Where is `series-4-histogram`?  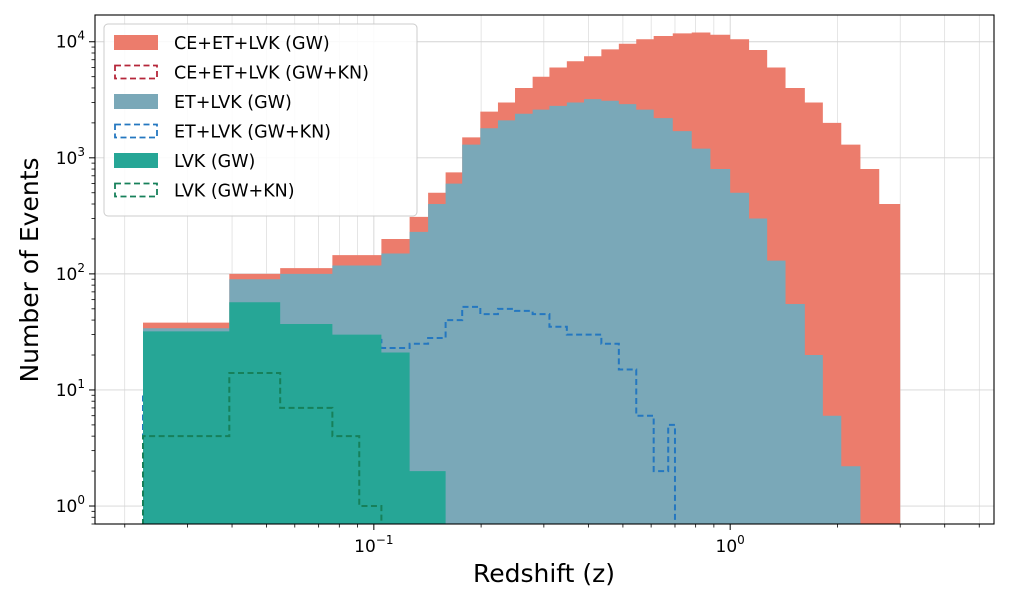
series-4-histogram is located at coordinates (294, 413).